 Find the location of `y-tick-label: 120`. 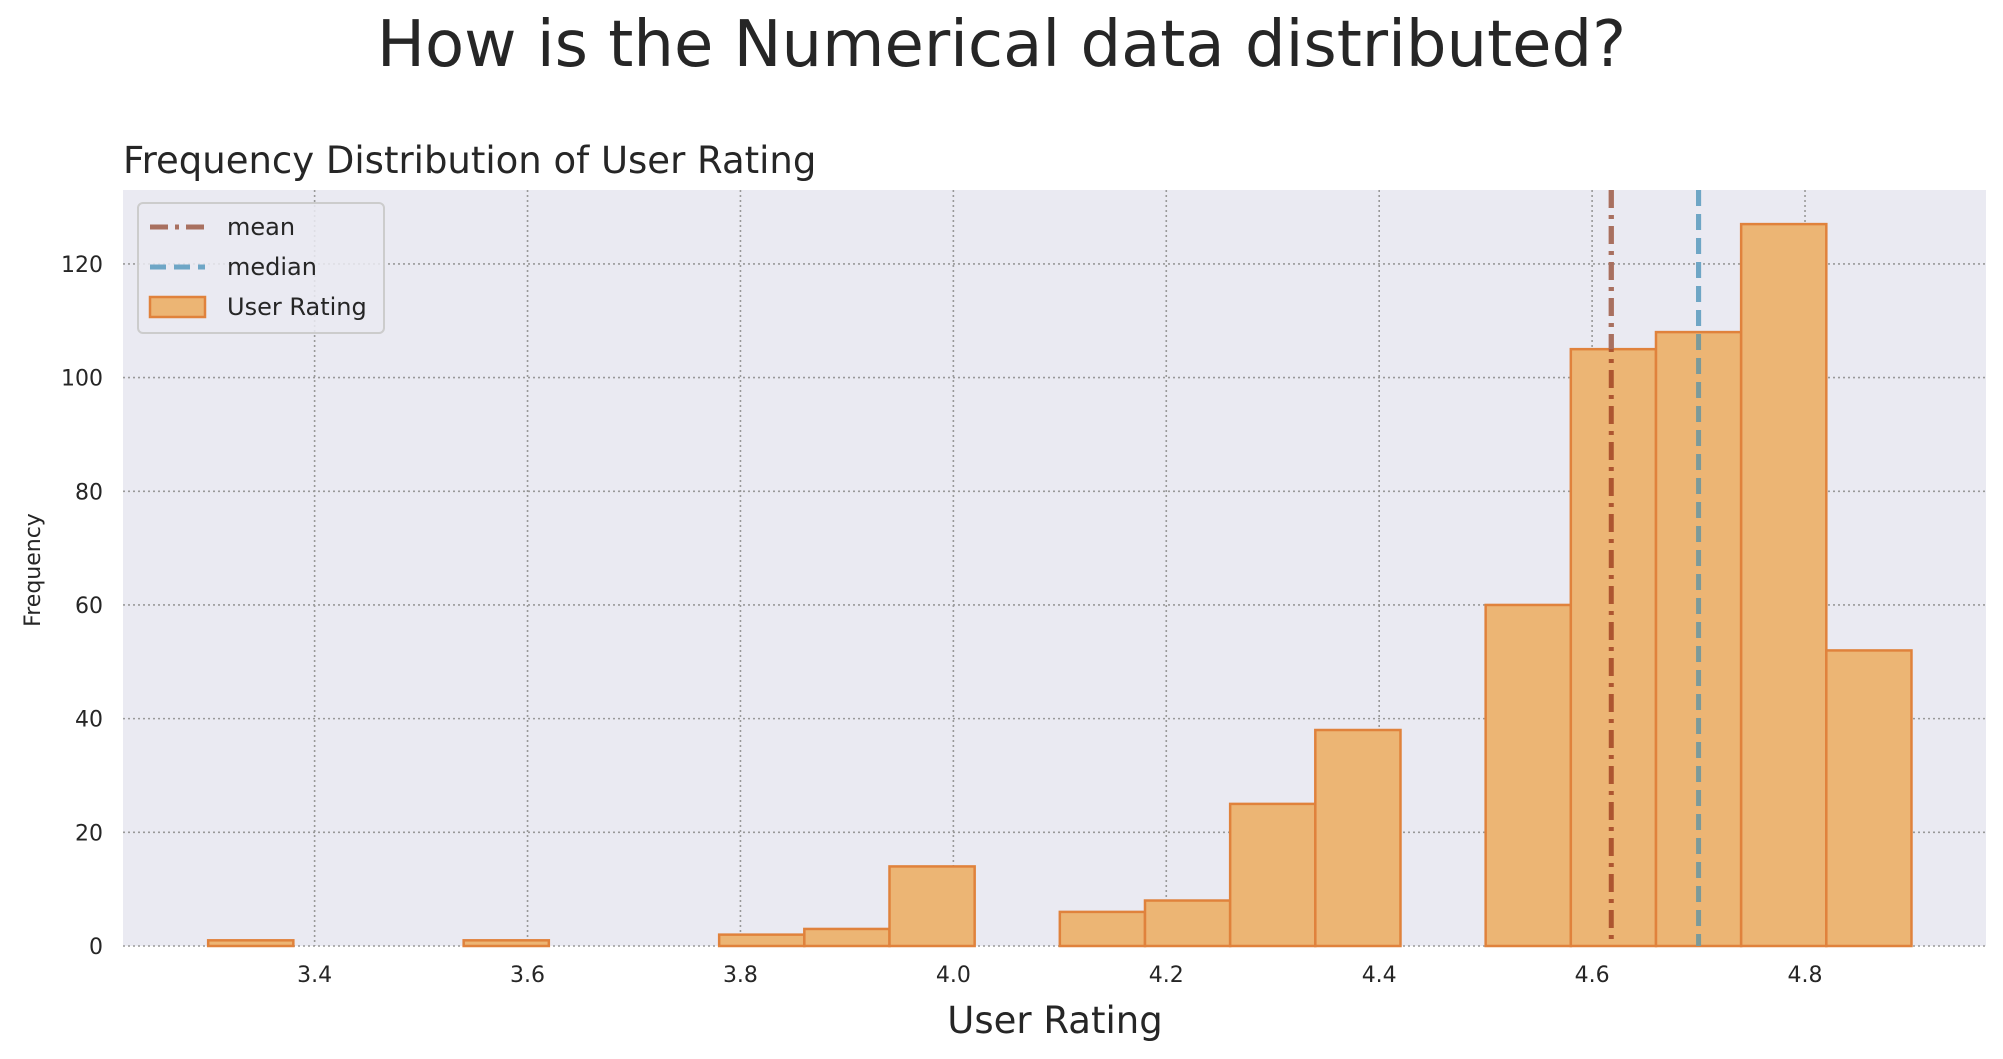

y-tick-label: 120 is located at coordinates (82, 265).